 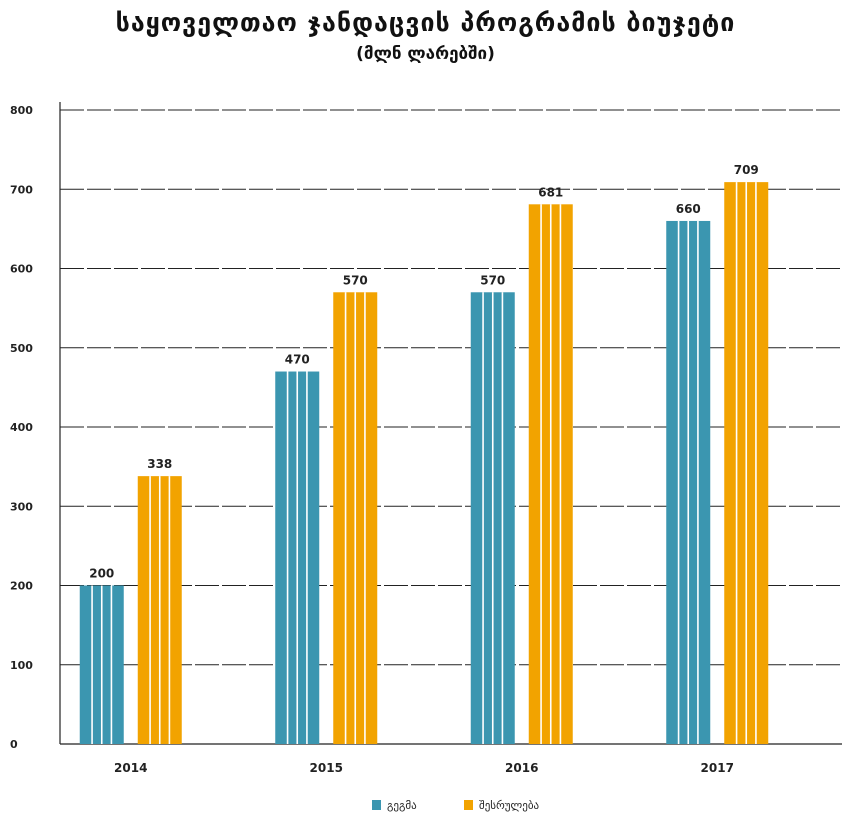 What do you see at coordinates (688, 209) in the screenshot?
I see `data-label: 660` at bounding box center [688, 209].